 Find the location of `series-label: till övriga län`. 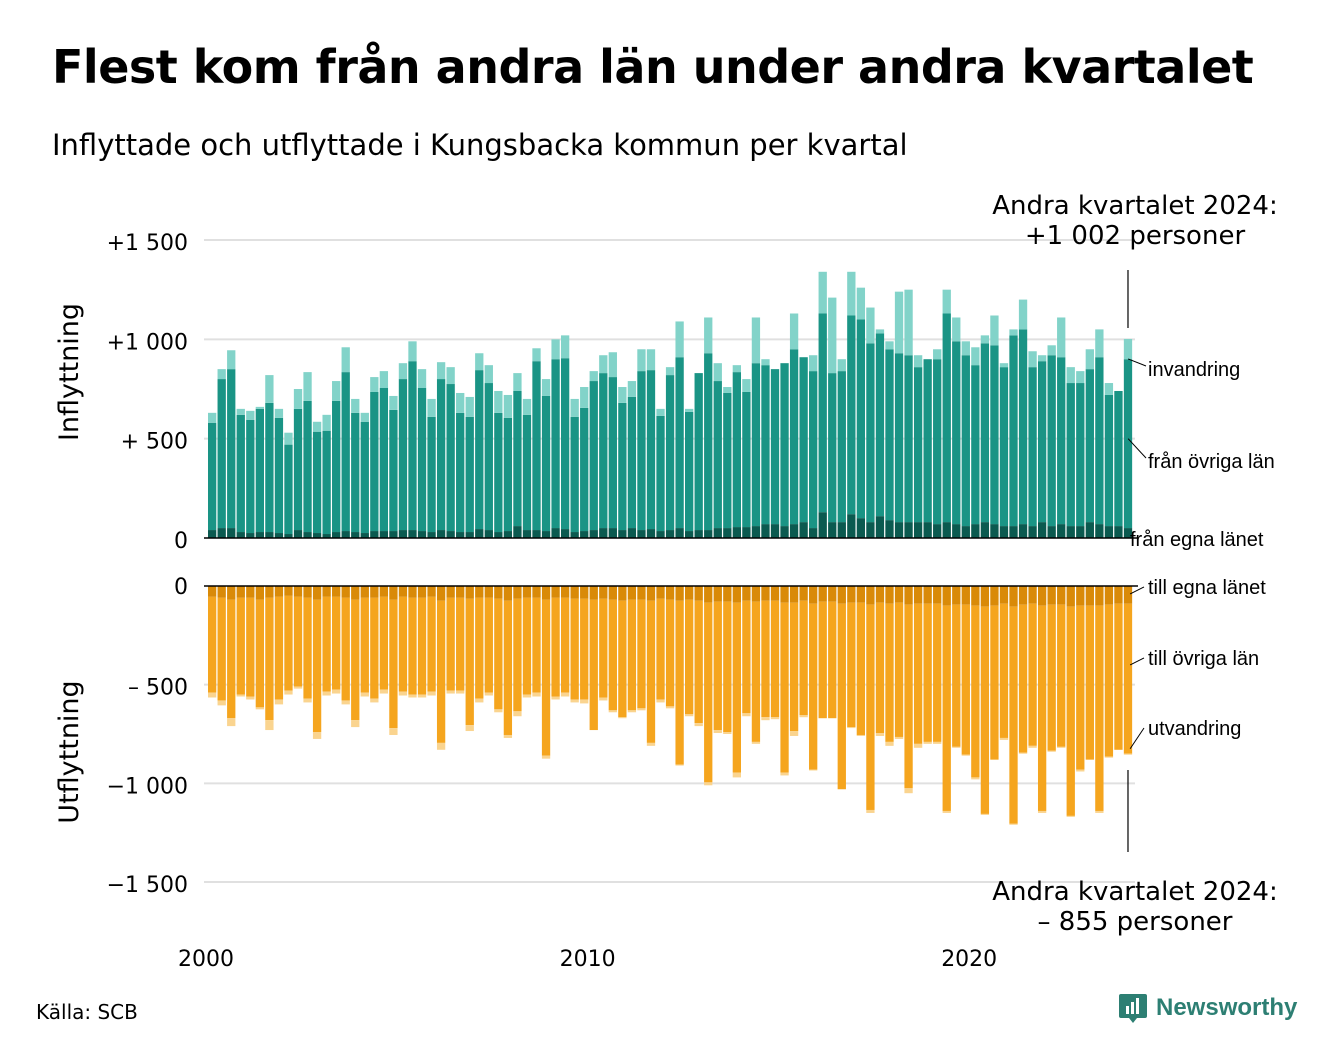

series-label: till övriga län is located at coordinates (1203, 659).